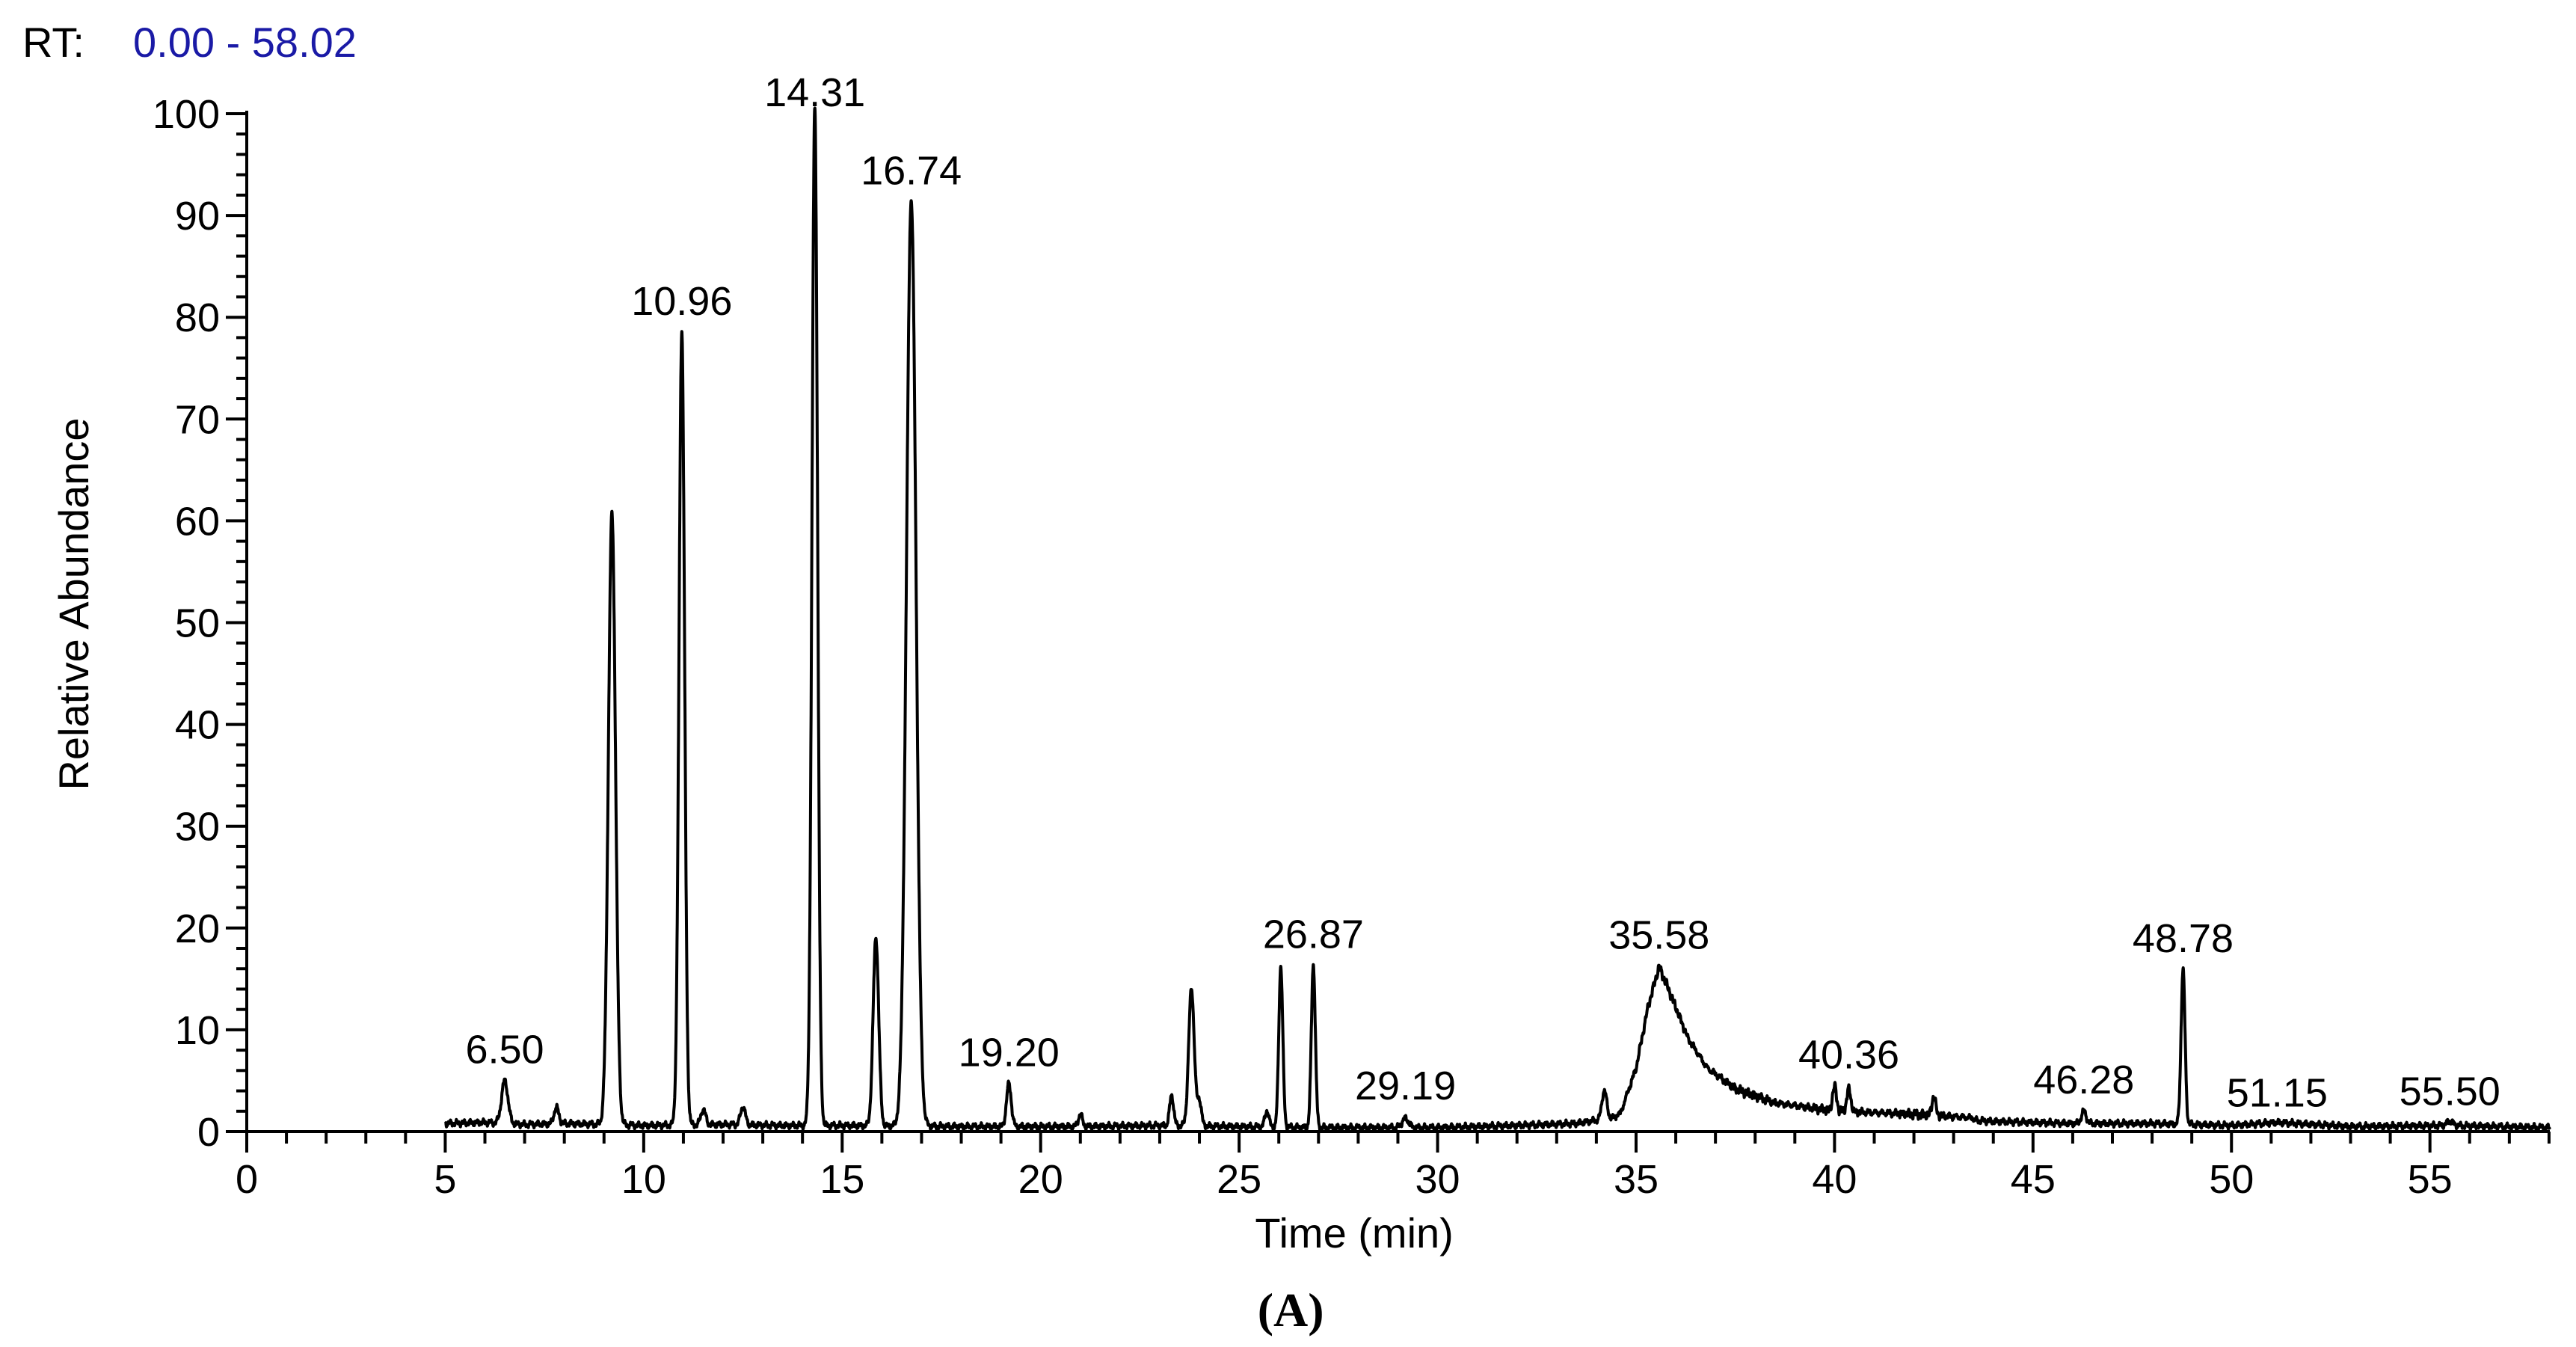  I want to click on x-tick-label: 25, so click(1239, 1179).